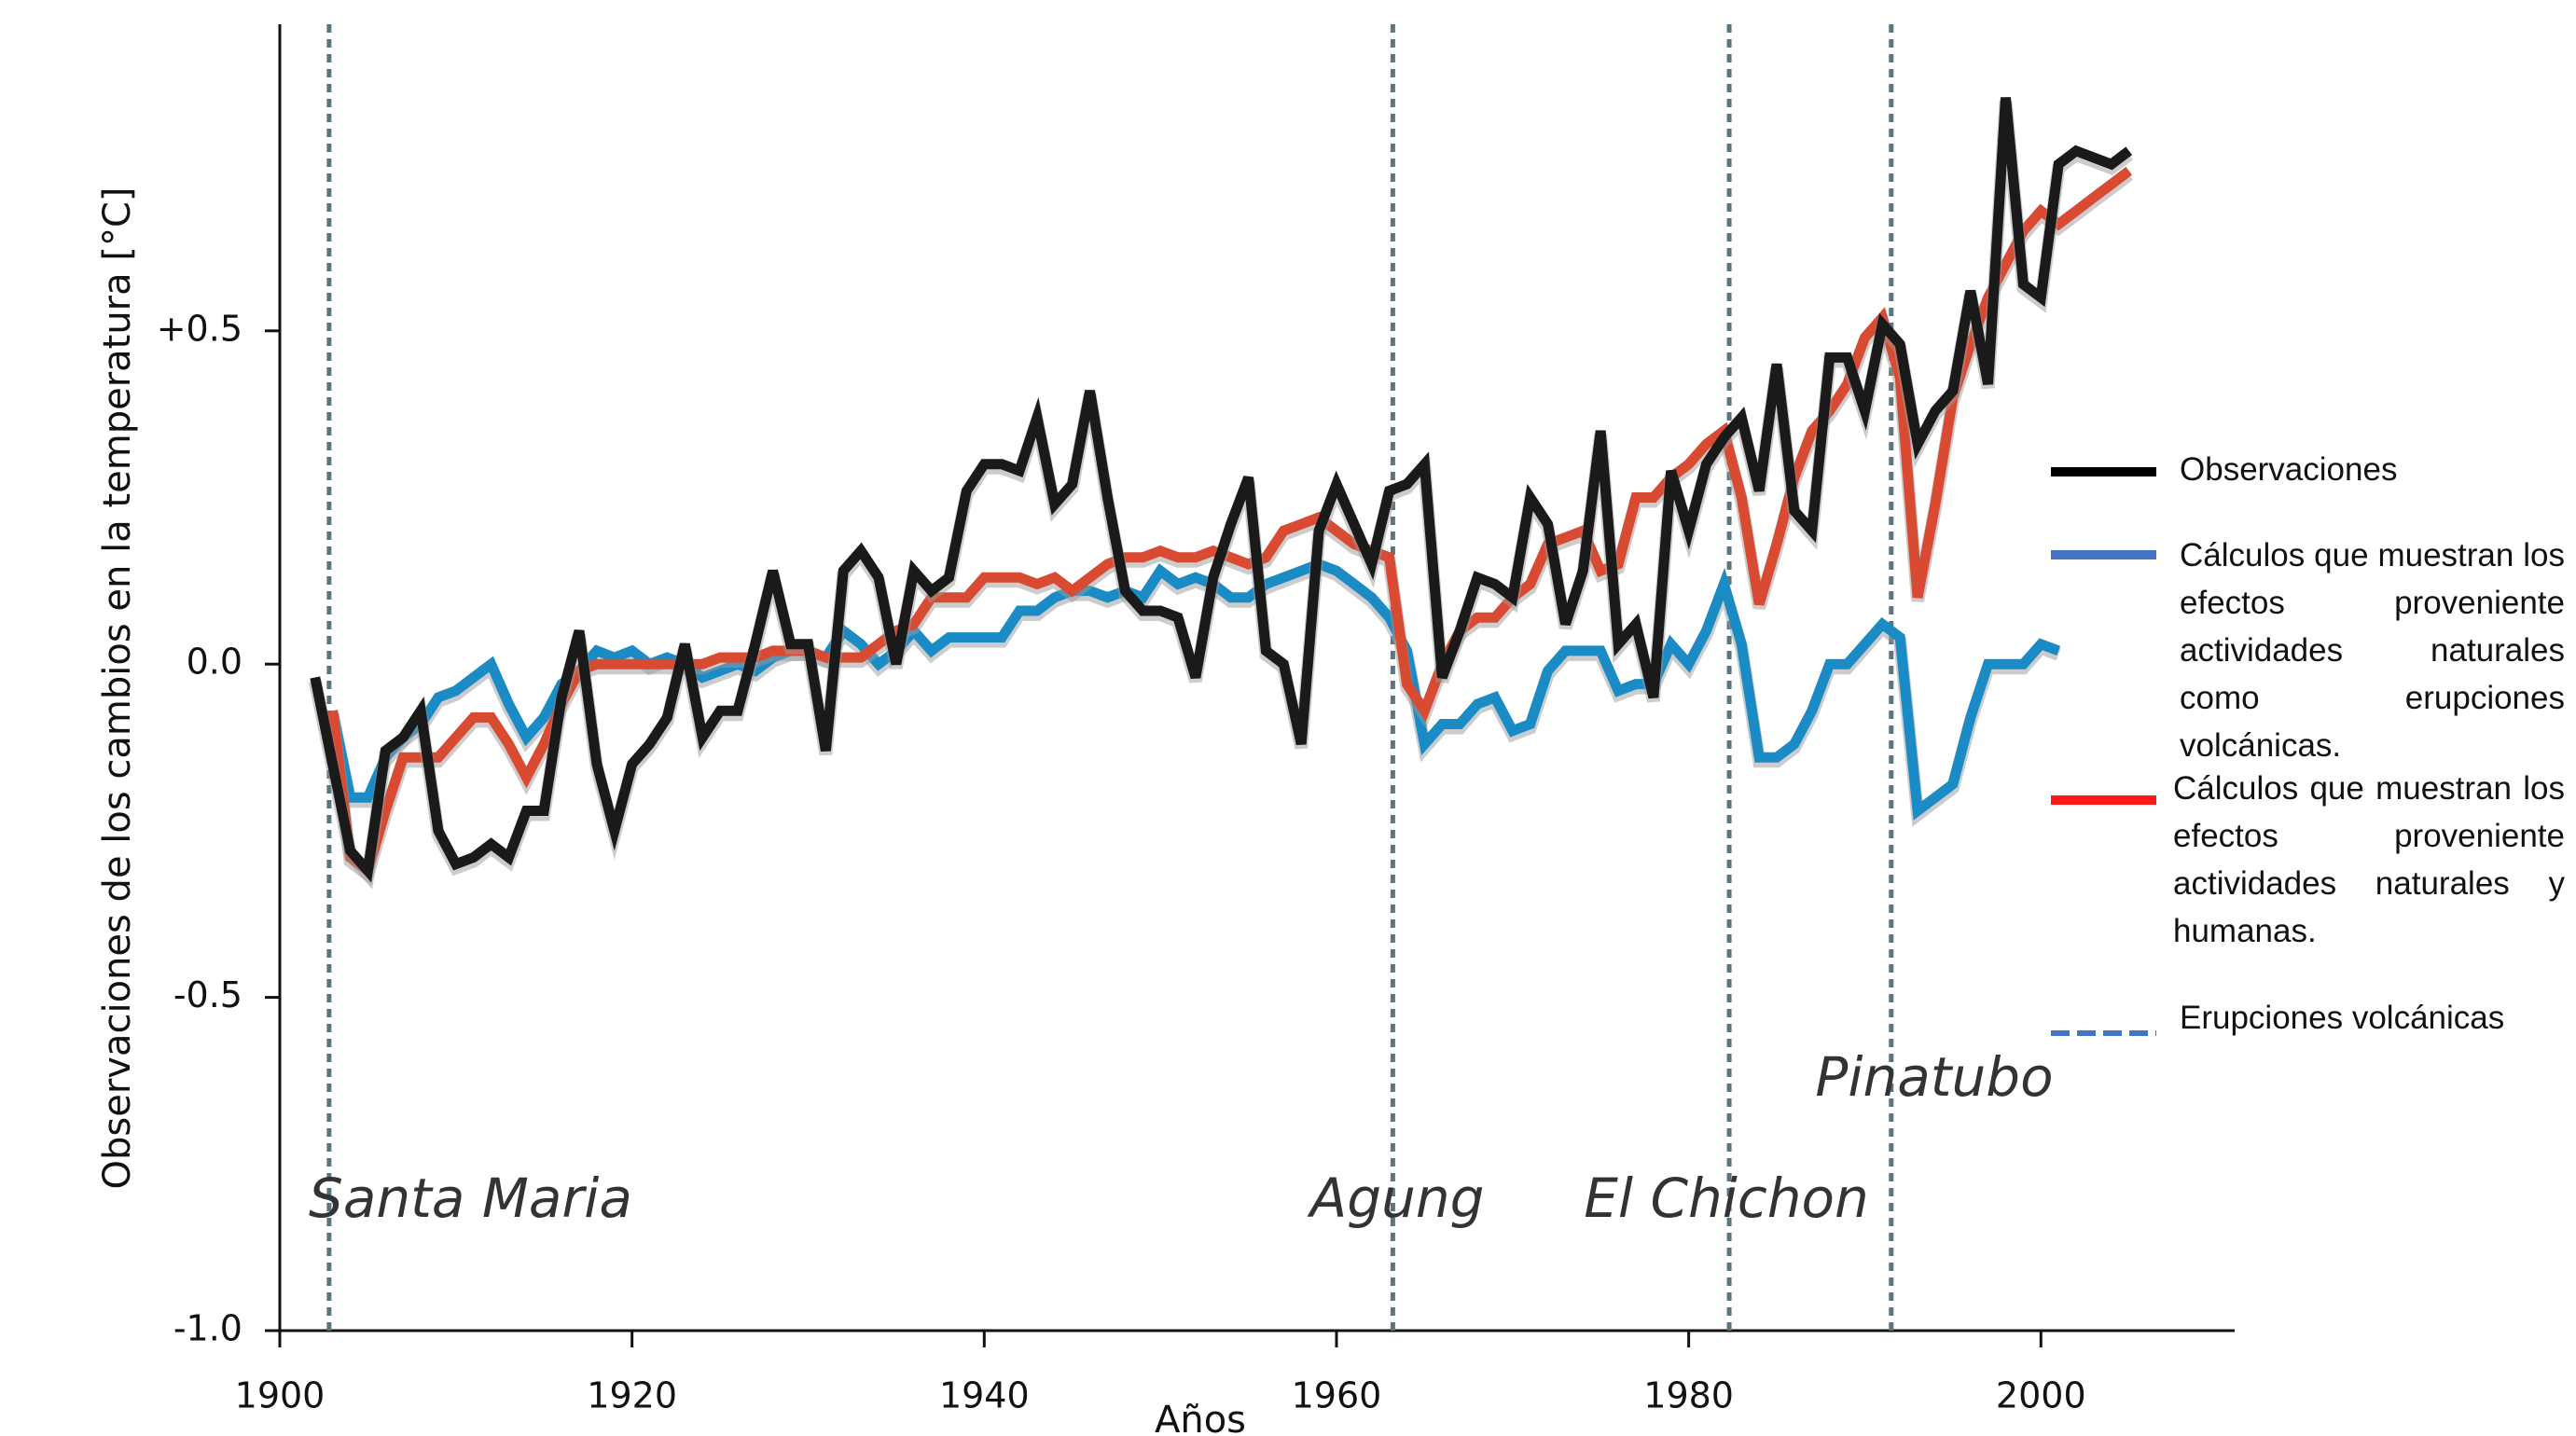 The width and height of the screenshot is (2576, 1436). Describe the element at coordinates (1337, 1395) in the screenshot. I see `x-tick-label: 1960` at that location.